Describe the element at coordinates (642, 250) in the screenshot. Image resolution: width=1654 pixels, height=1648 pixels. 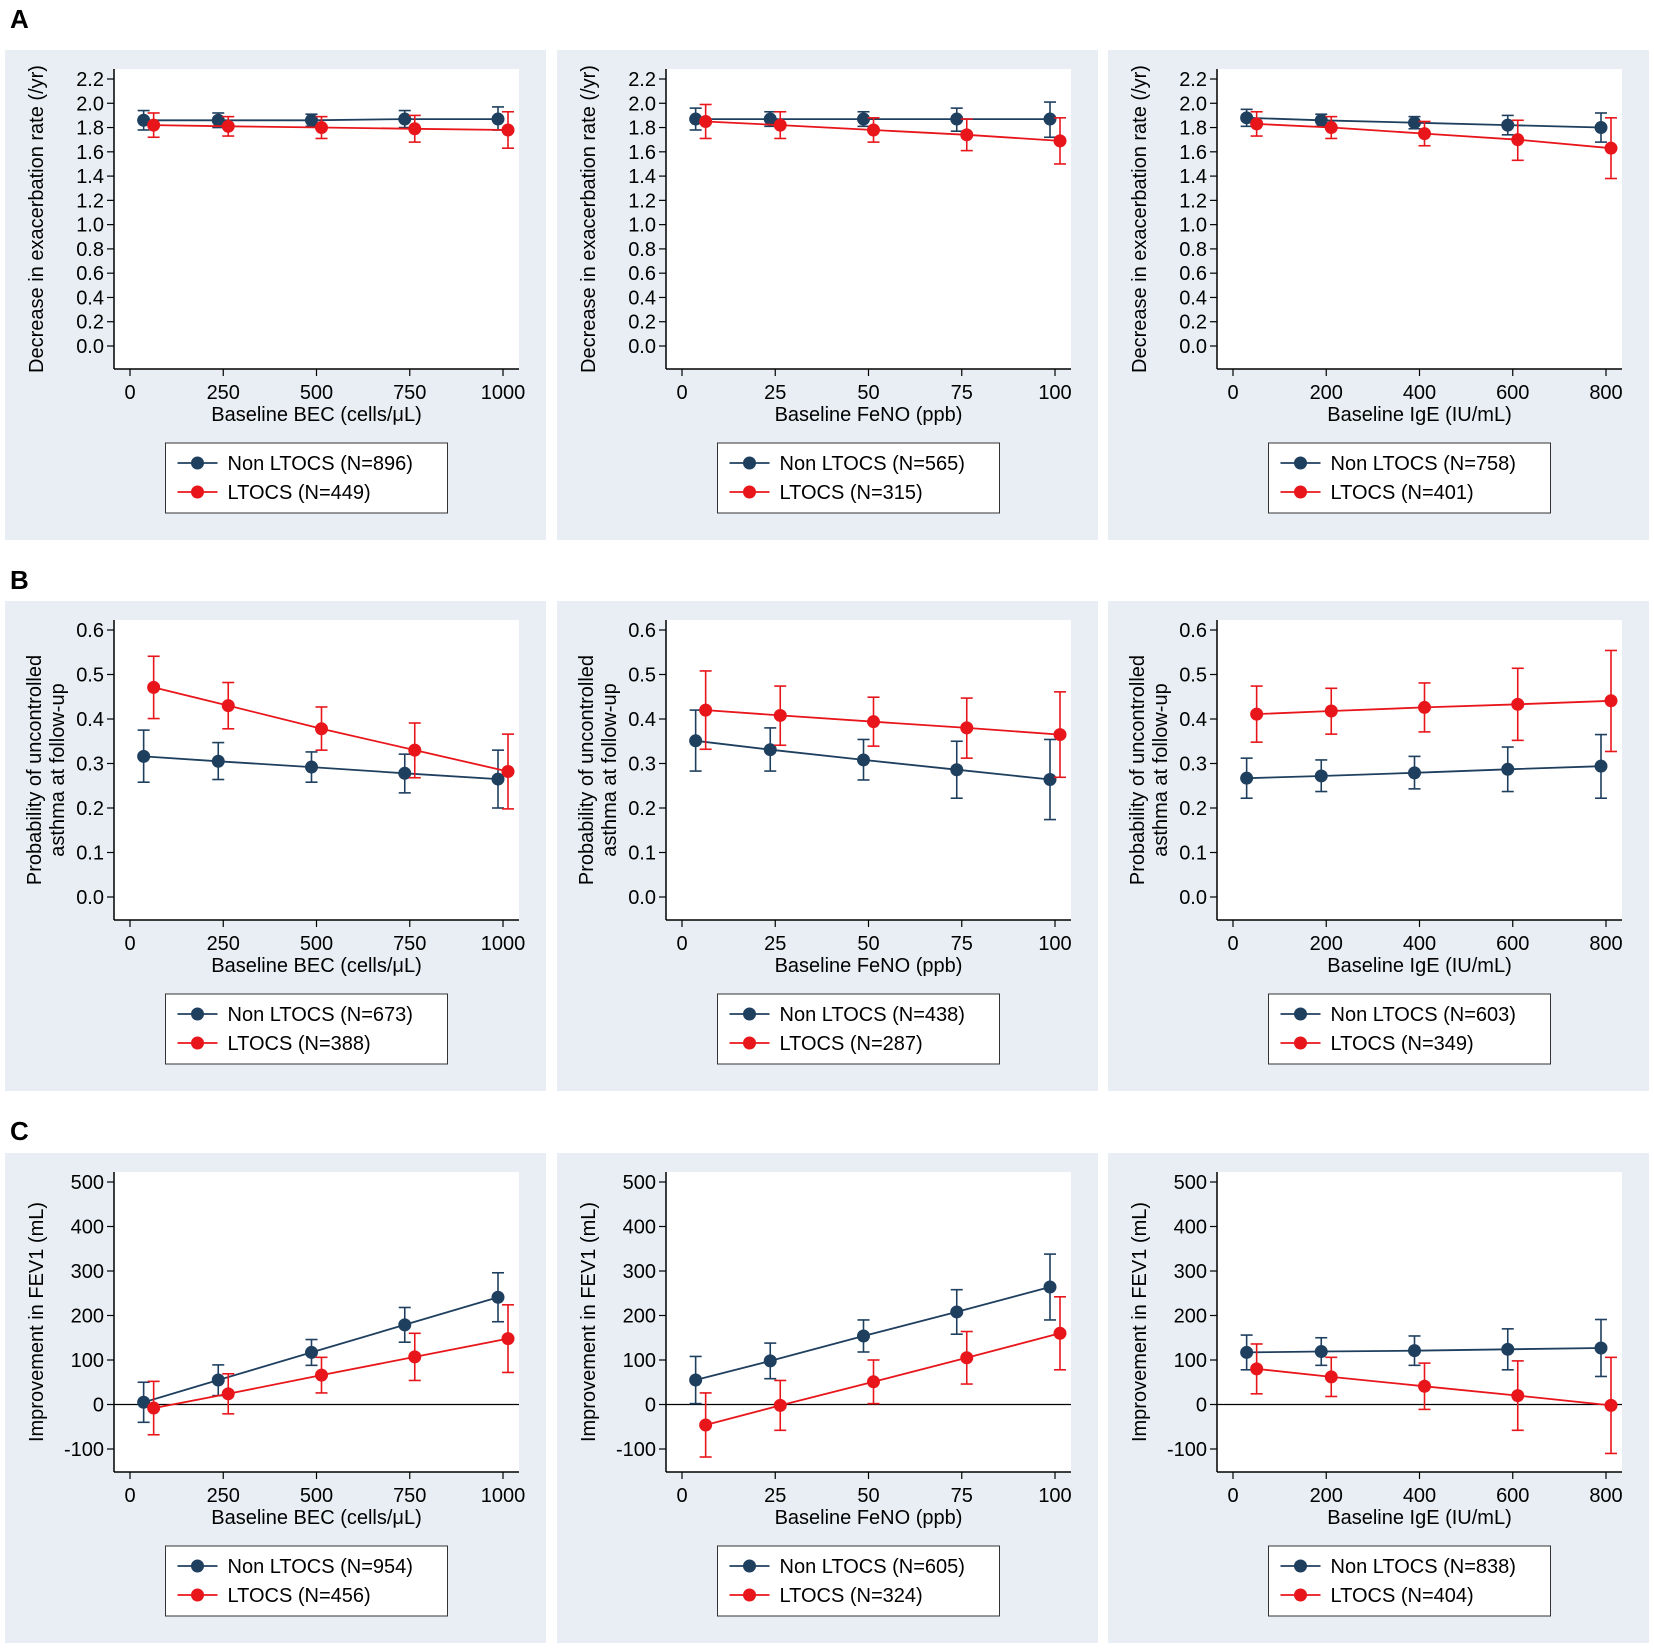
I see `y-tick-label: 0.8` at that location.